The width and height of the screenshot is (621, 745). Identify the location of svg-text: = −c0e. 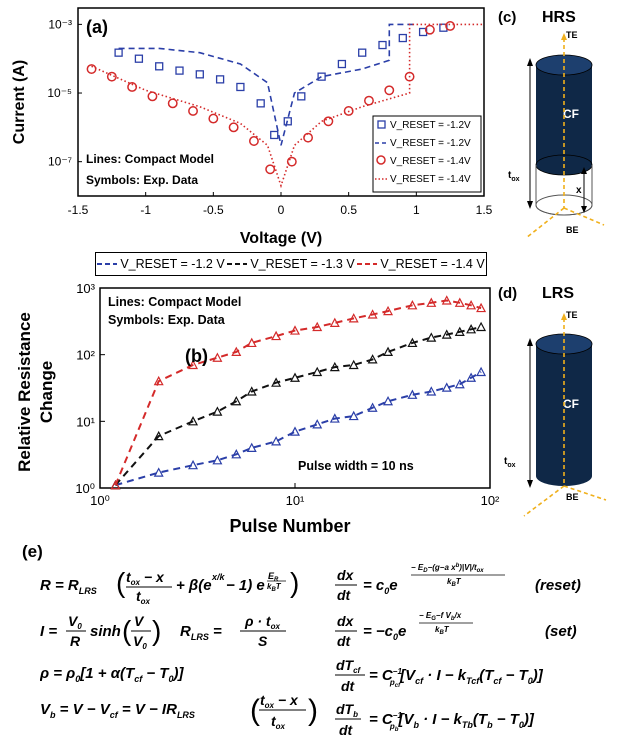
(384, 632).